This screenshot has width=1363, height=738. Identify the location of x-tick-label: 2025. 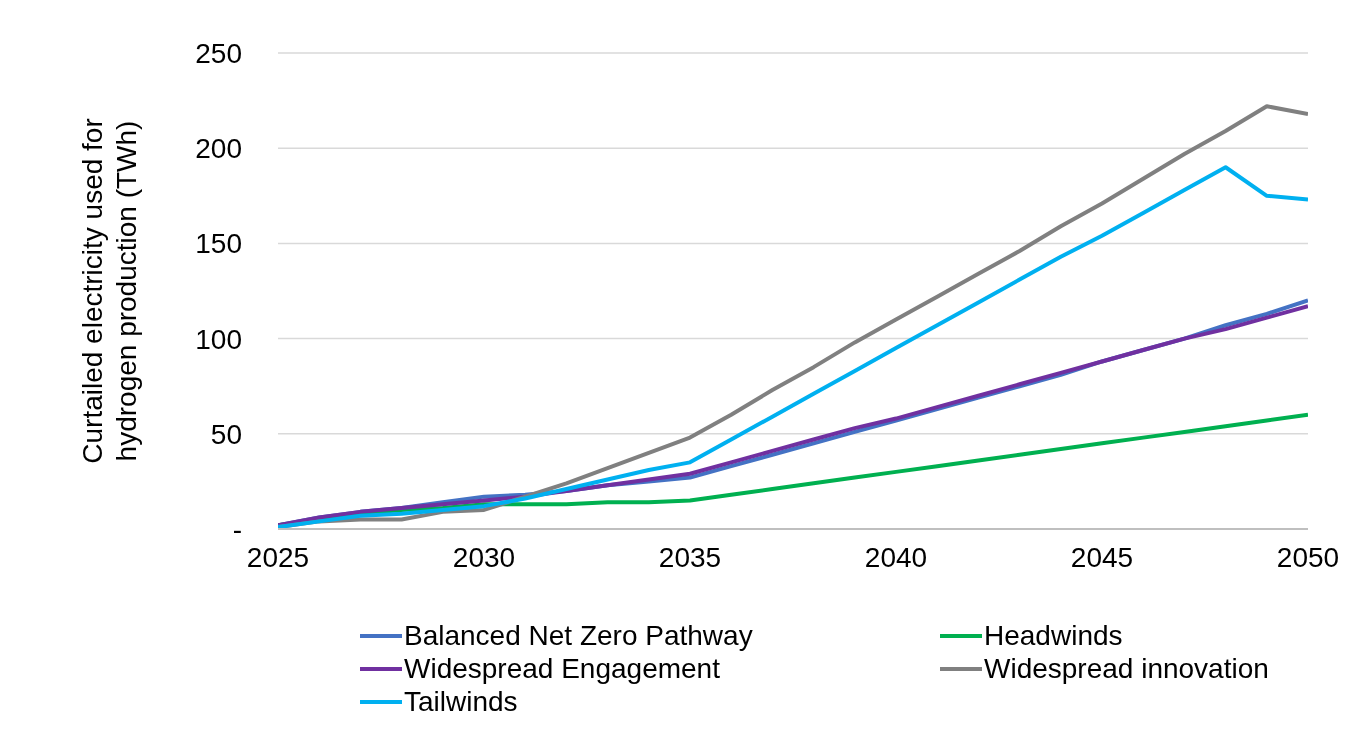
(278, 557).